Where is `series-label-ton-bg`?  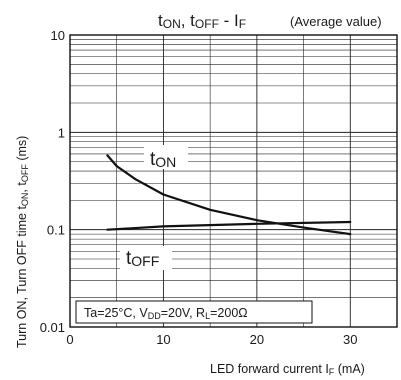
series-label-ton-bg is located at coordinates (166, 157).